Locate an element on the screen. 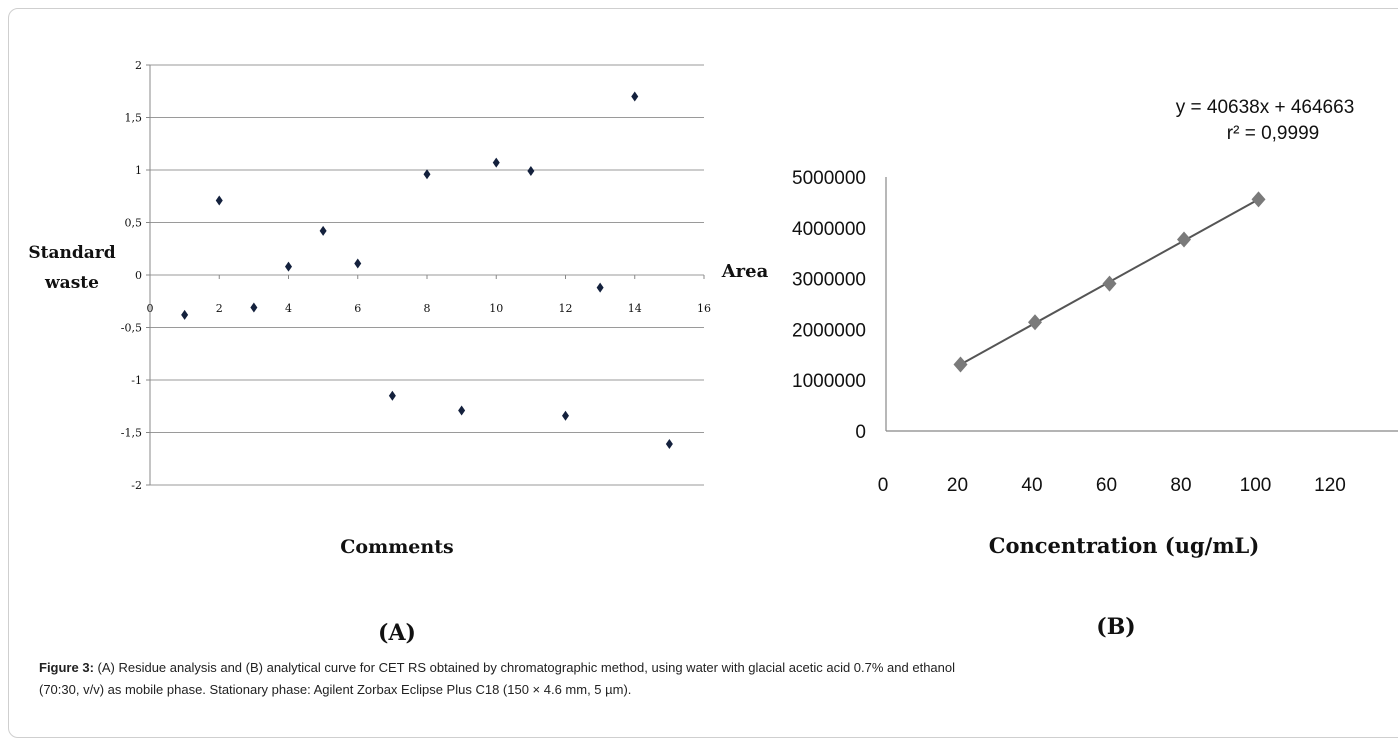  panel-b-y-tick-labels: 5000000 4000000 3000000 2000000 1000000 0 is located at coordinates (829, 305).